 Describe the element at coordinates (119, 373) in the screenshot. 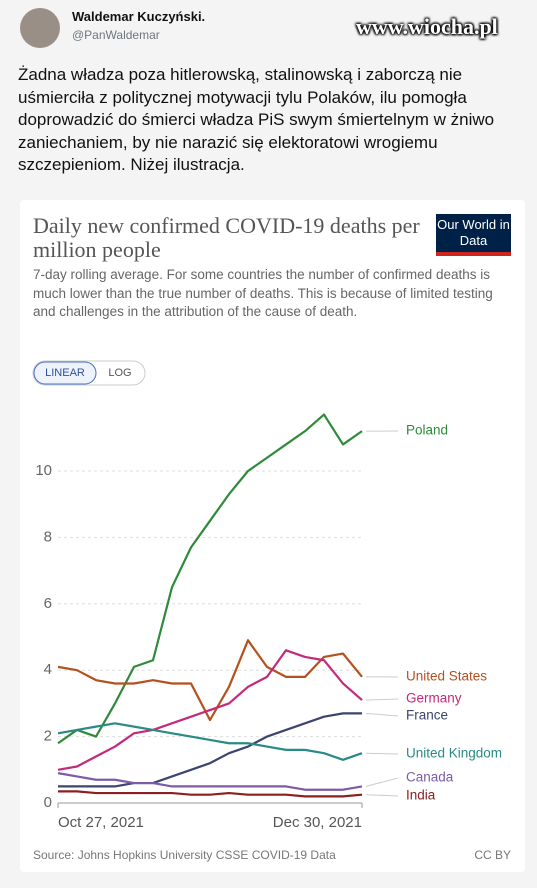

I see `button-label: LOG` at that location.